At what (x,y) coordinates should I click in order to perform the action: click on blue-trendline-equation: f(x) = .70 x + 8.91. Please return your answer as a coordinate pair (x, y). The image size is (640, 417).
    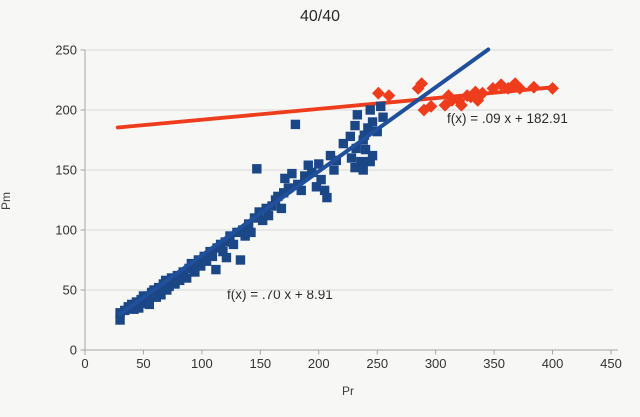
    Looking at the image, I should click on (280, 294).